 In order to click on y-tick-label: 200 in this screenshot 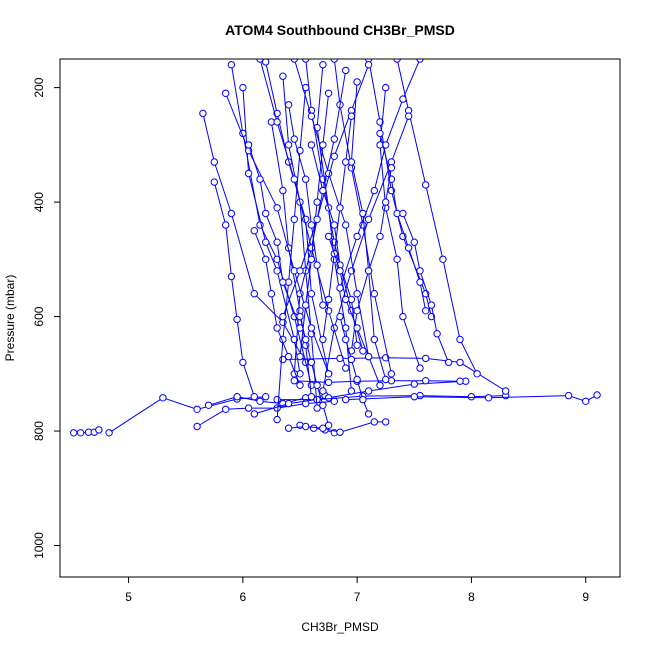, I will do `click(39, 87)`.